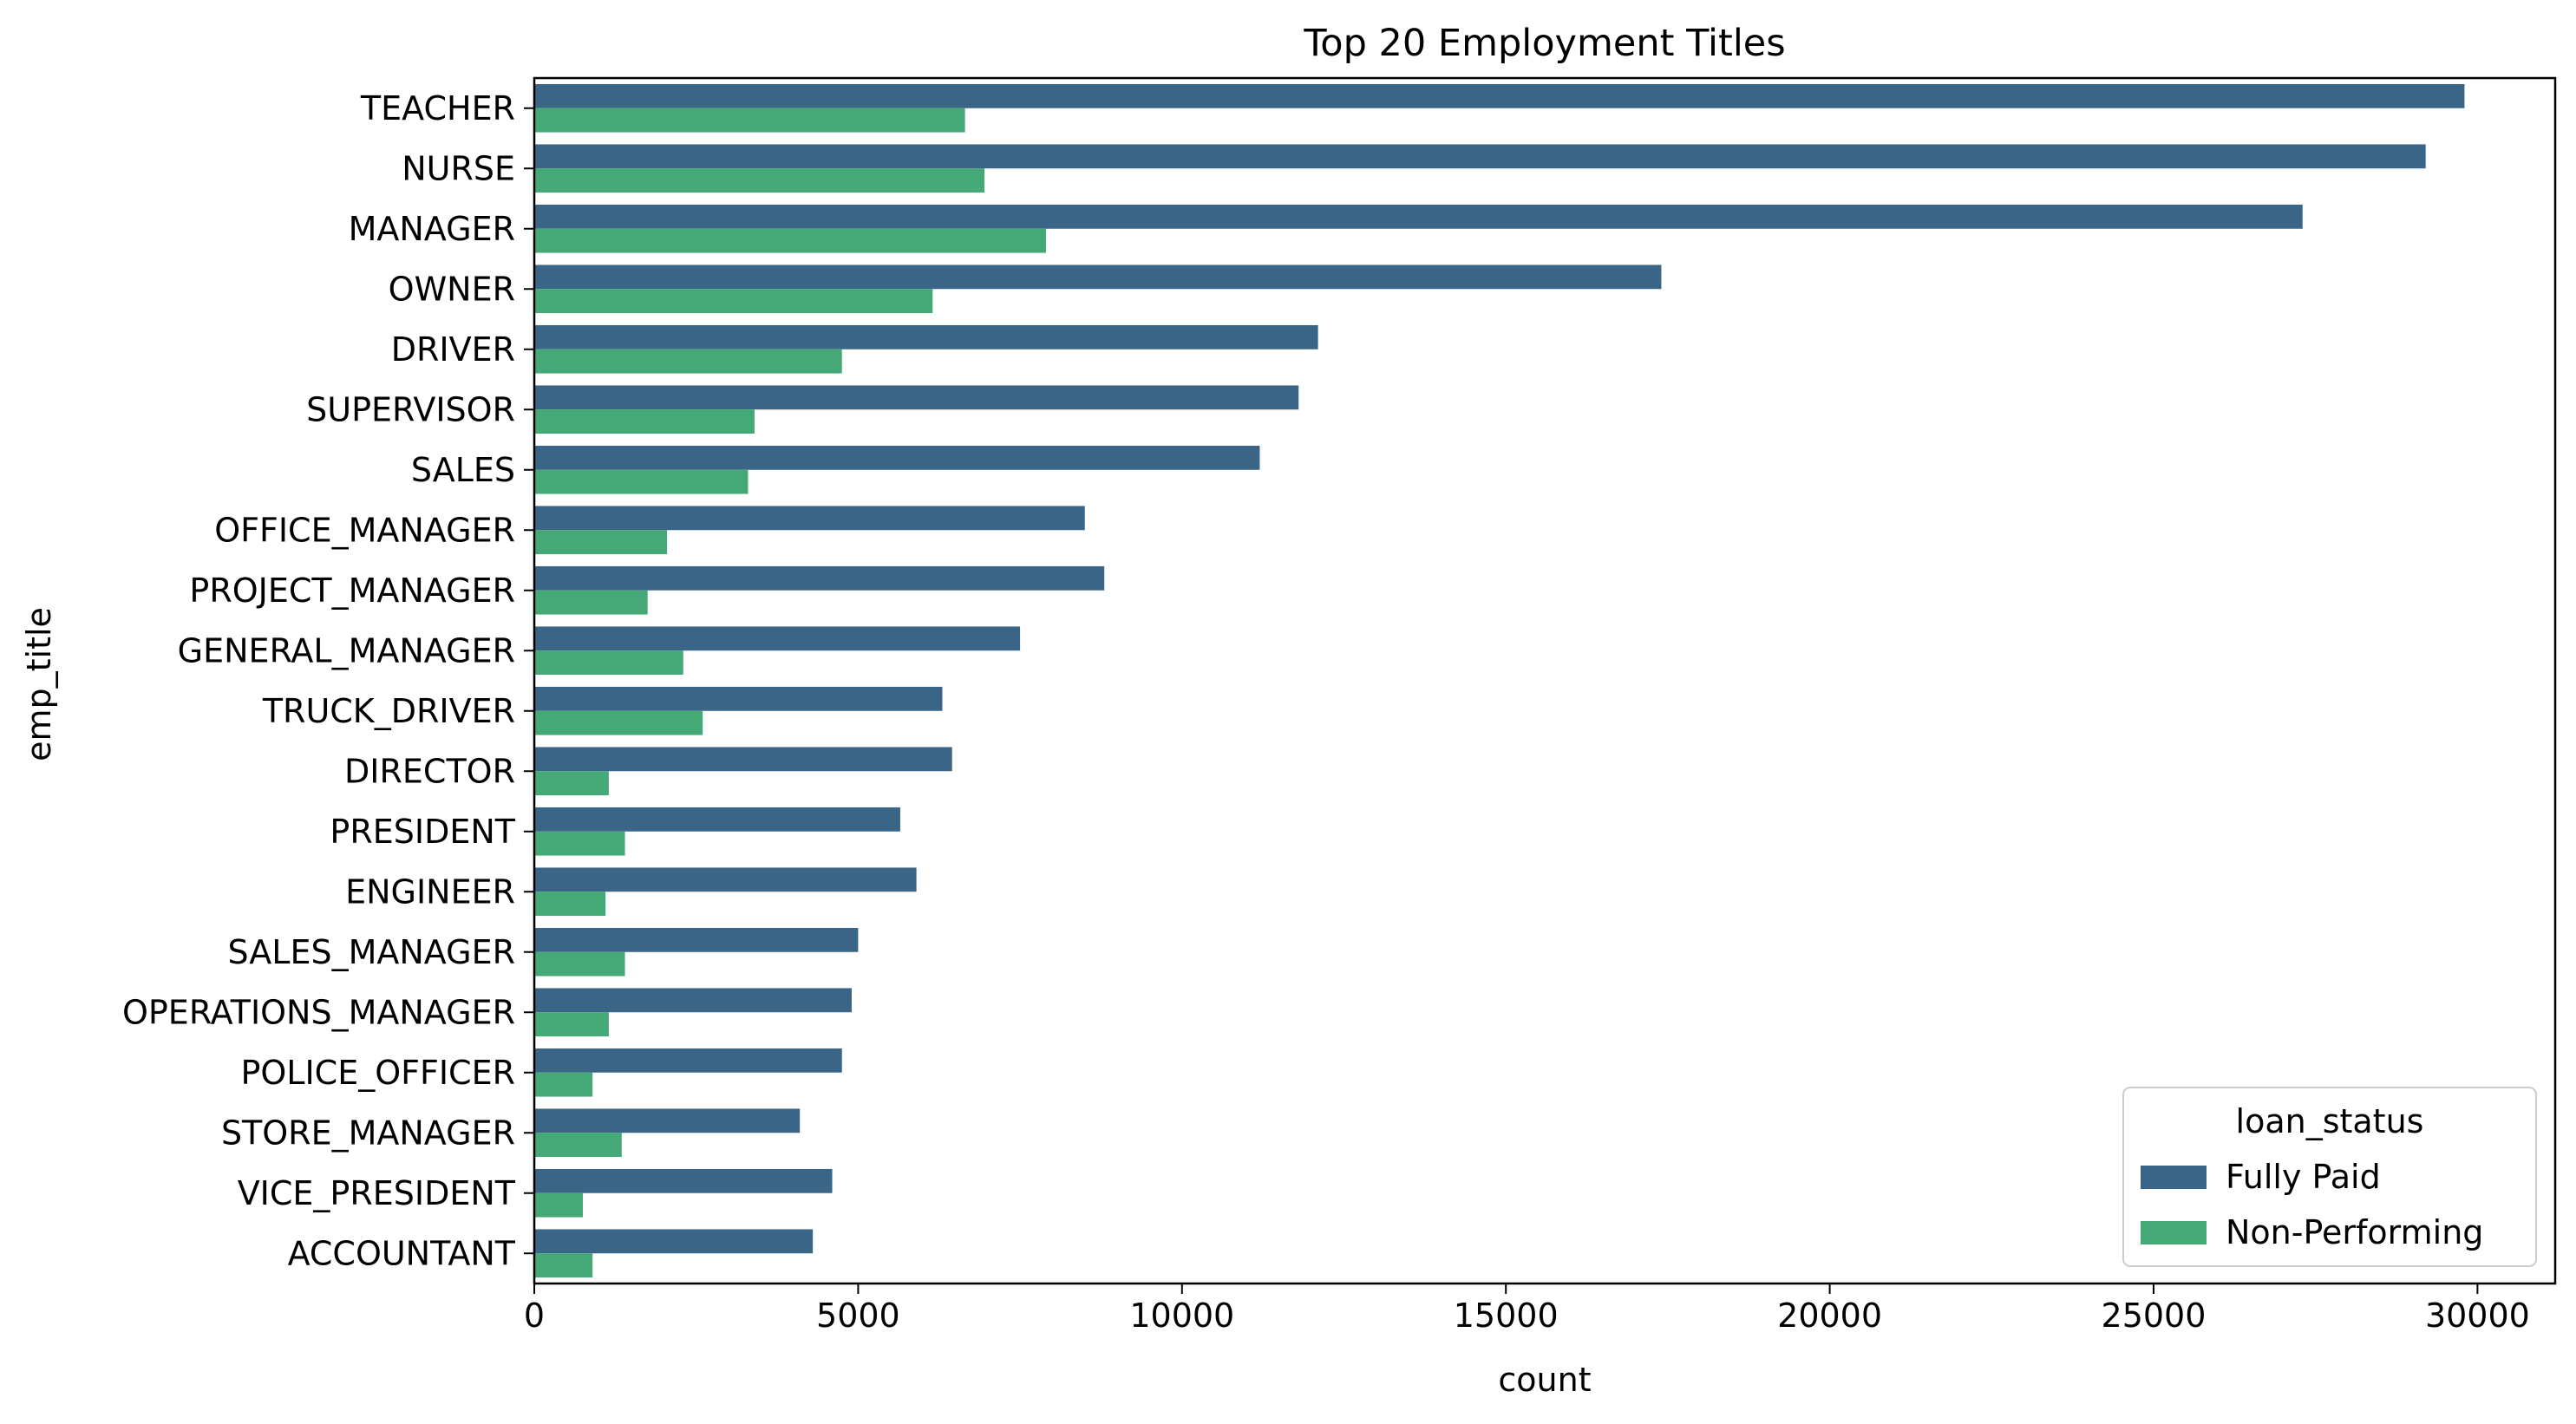 The image size is (2576, 1424). I want to click on x-tick-label: 10000, so click(1181, 1316).